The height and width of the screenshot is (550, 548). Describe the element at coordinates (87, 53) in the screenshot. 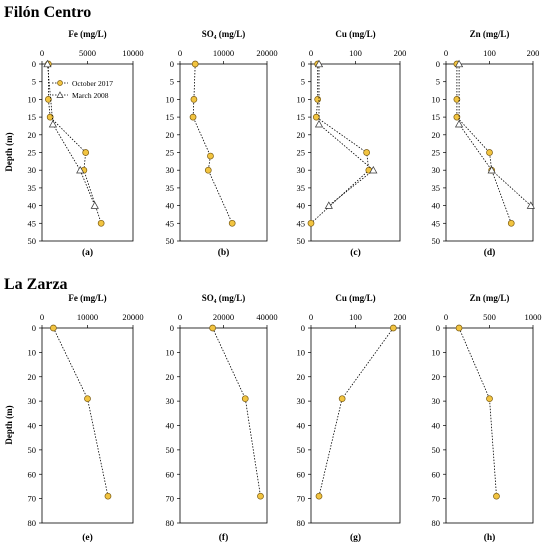

I see `x-tick-label: 5000` at that location.